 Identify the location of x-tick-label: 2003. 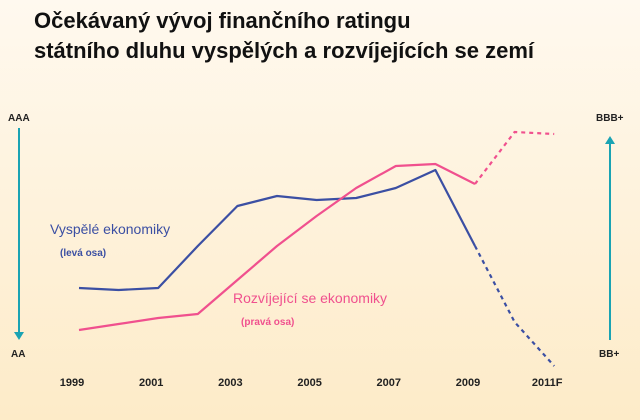
(230, 383).